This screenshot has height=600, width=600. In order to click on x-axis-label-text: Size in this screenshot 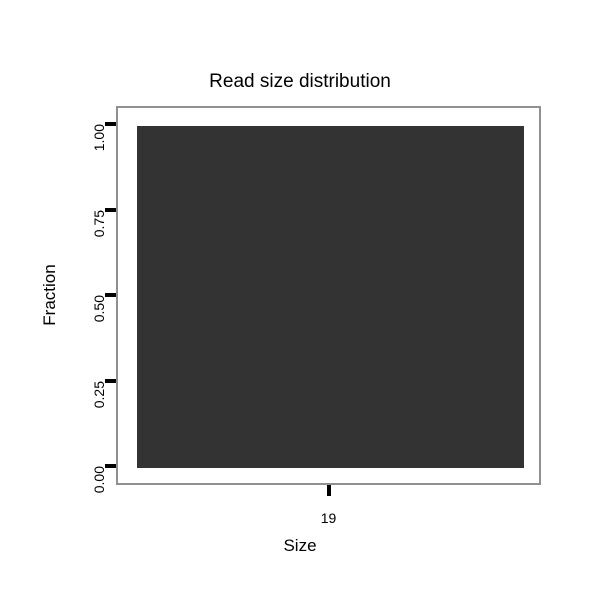, I will do `click(300, 545)`.